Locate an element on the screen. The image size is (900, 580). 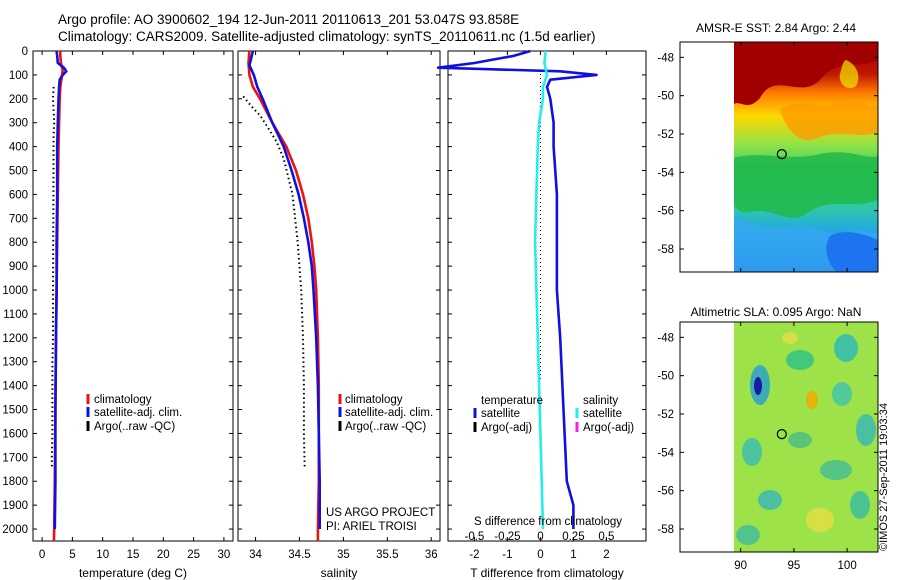
s-tick-label: 0.5 is located at coordinates (606, 537).